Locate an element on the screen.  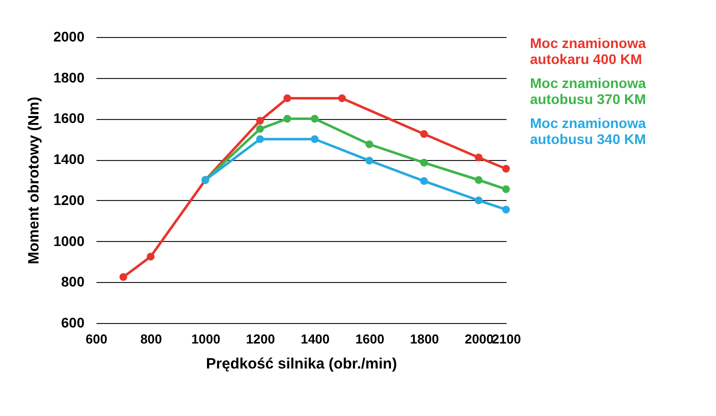
y-tick-label: 800 is located at coordinates (73, 282).